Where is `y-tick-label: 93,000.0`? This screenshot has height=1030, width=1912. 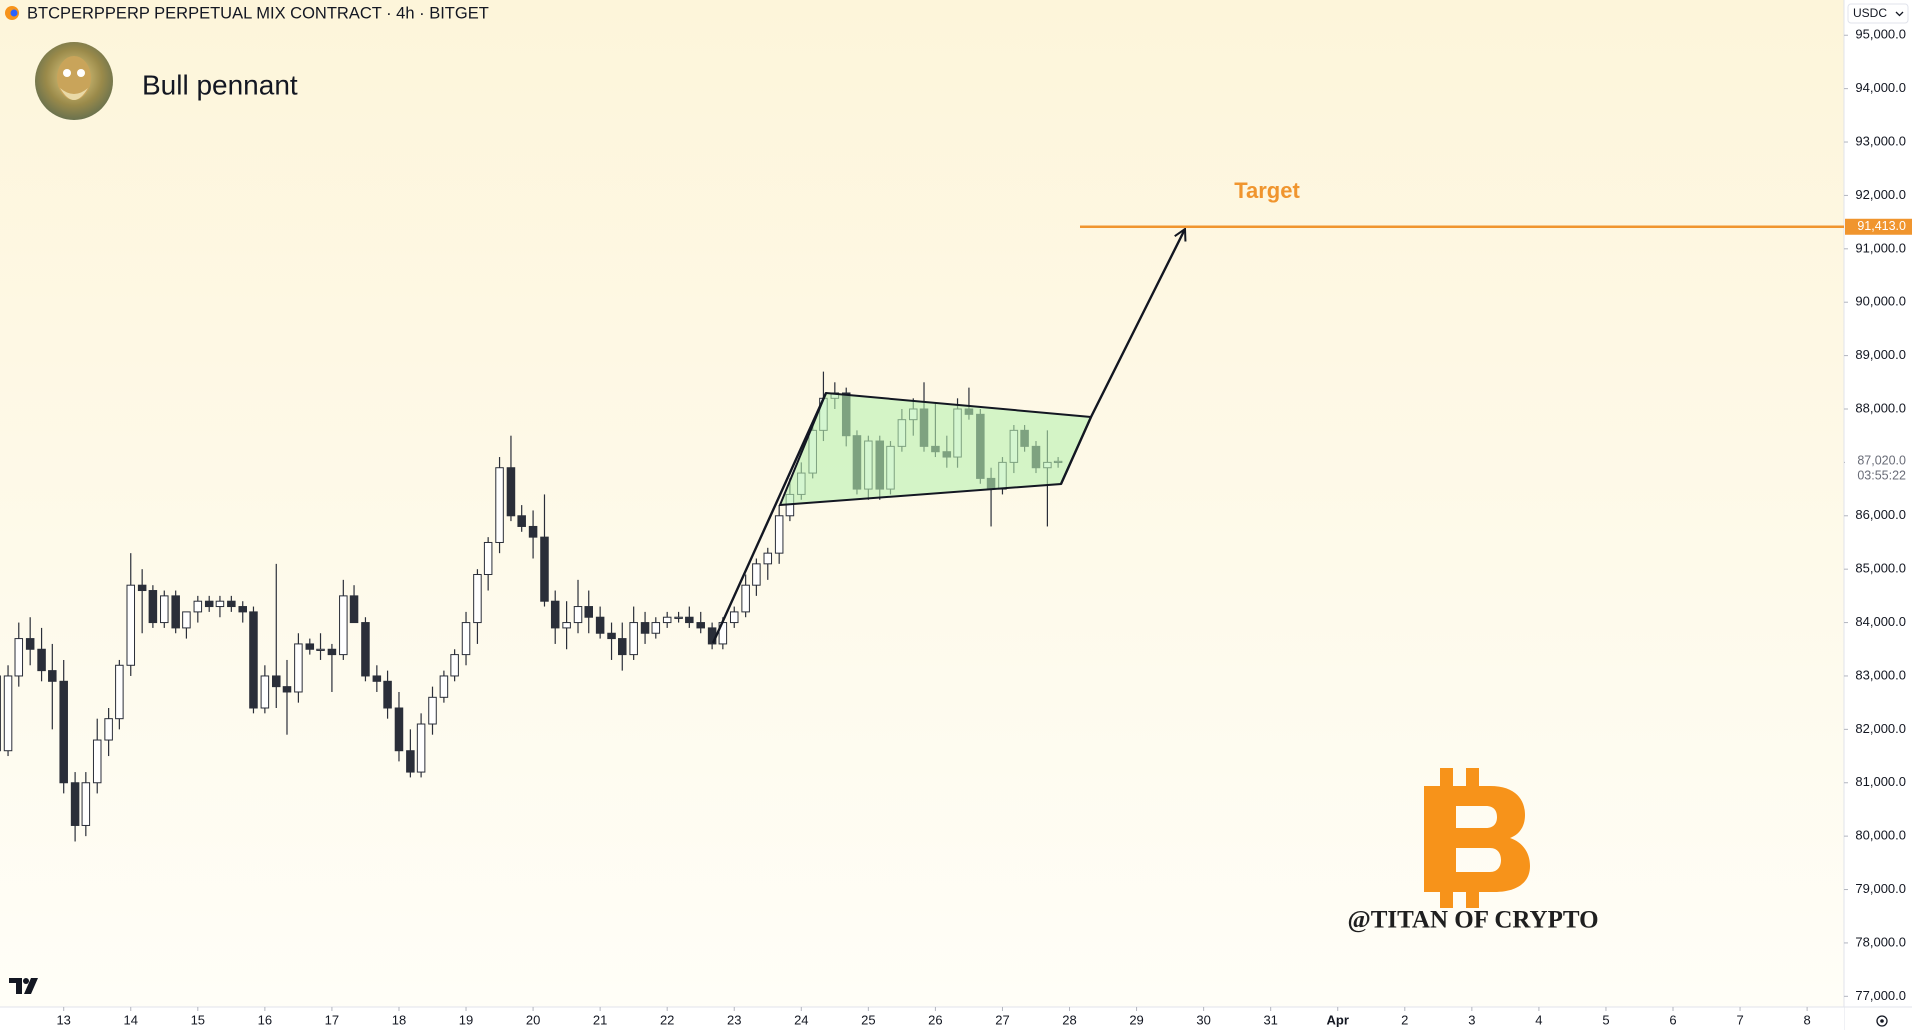
y-tick-label: 93,000.0 is located at coordinates (1880, 140).